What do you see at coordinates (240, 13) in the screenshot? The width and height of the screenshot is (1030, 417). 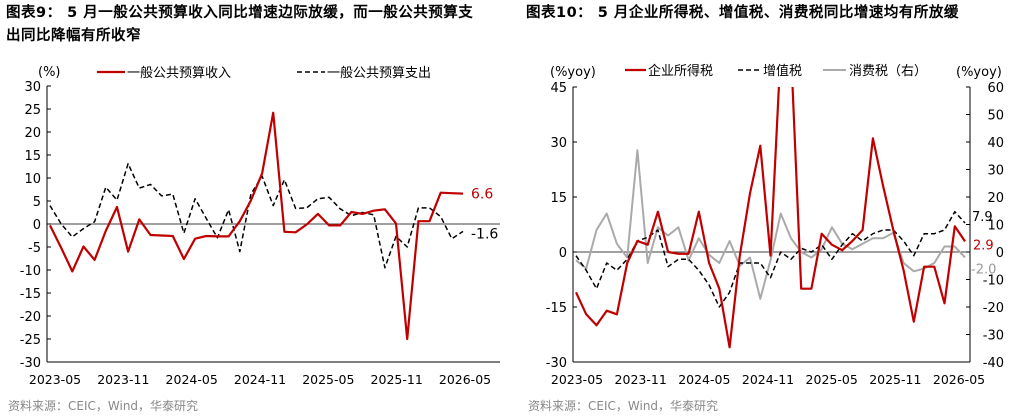 I see `chart-title-line-1: 图表9： 5 月一般公共预算收入同比增速边际放缓，而一般公共预算支` at bounding box center [240, 13].